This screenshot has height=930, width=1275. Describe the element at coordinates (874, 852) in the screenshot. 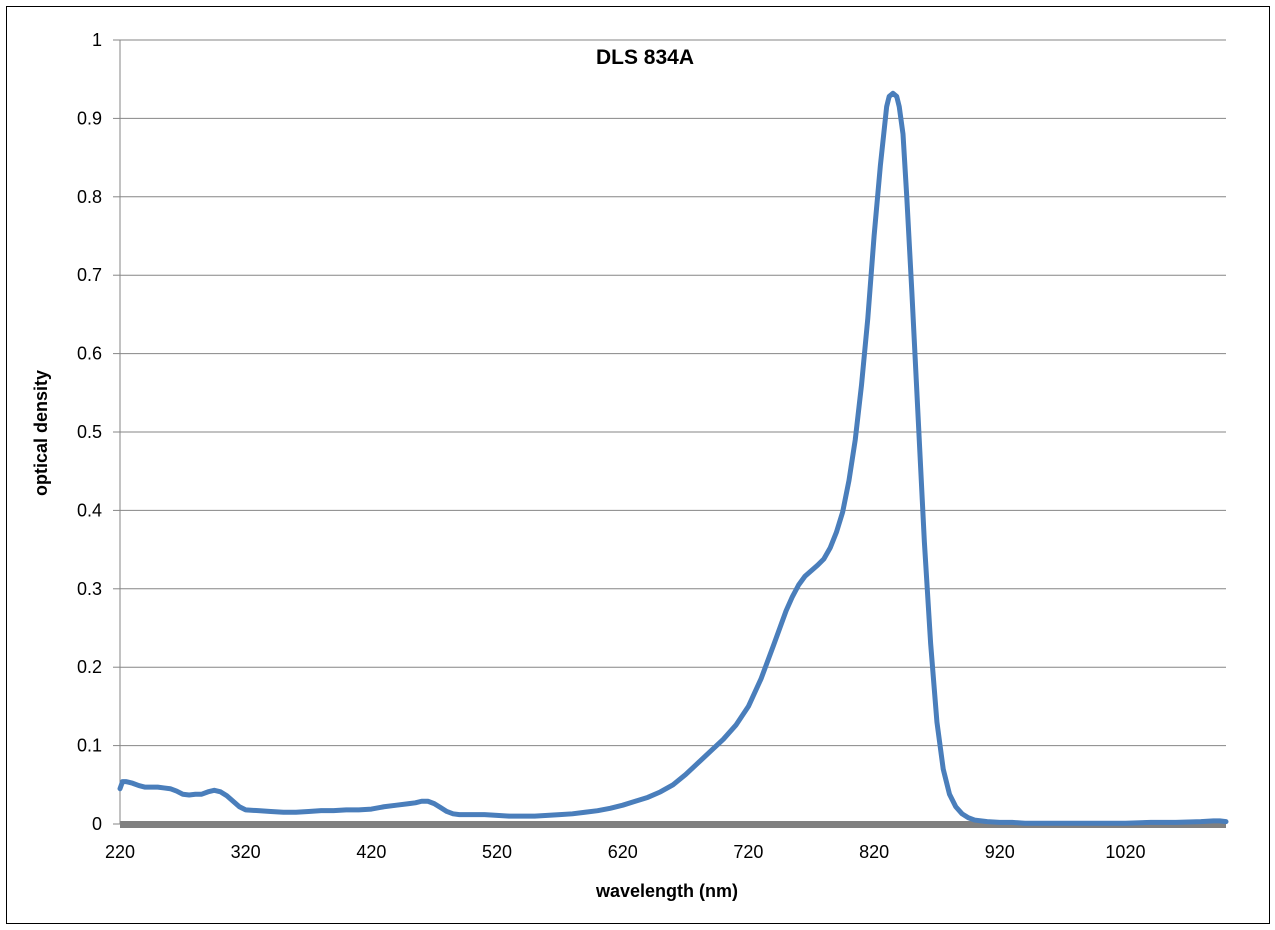

I see `x-tick-label: 820` at that location.